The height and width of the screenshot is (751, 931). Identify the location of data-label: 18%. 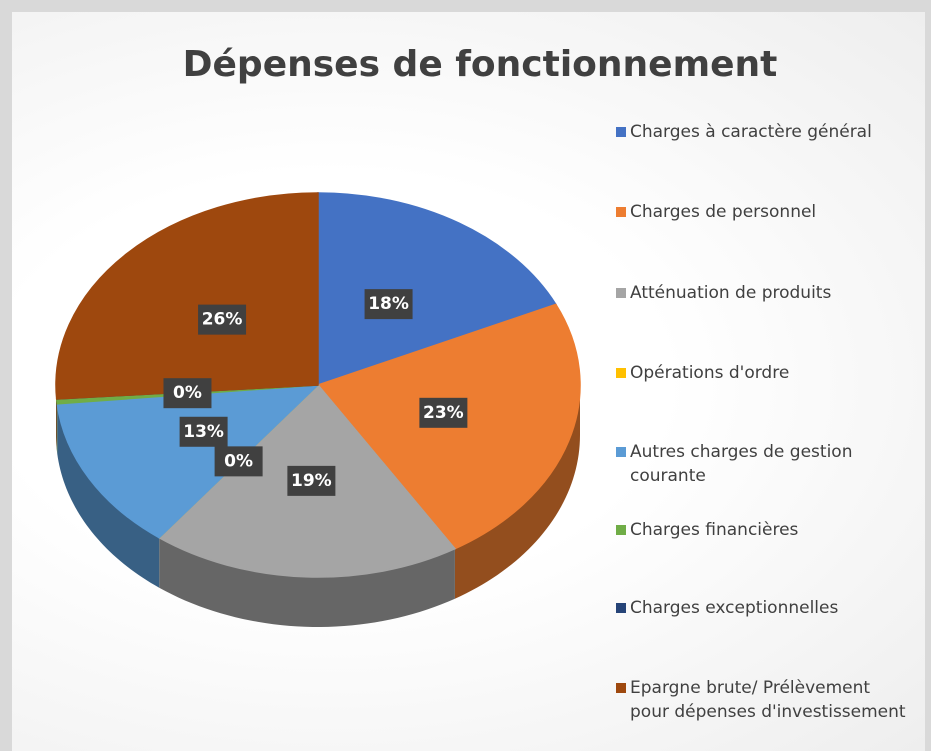
(388, 304).